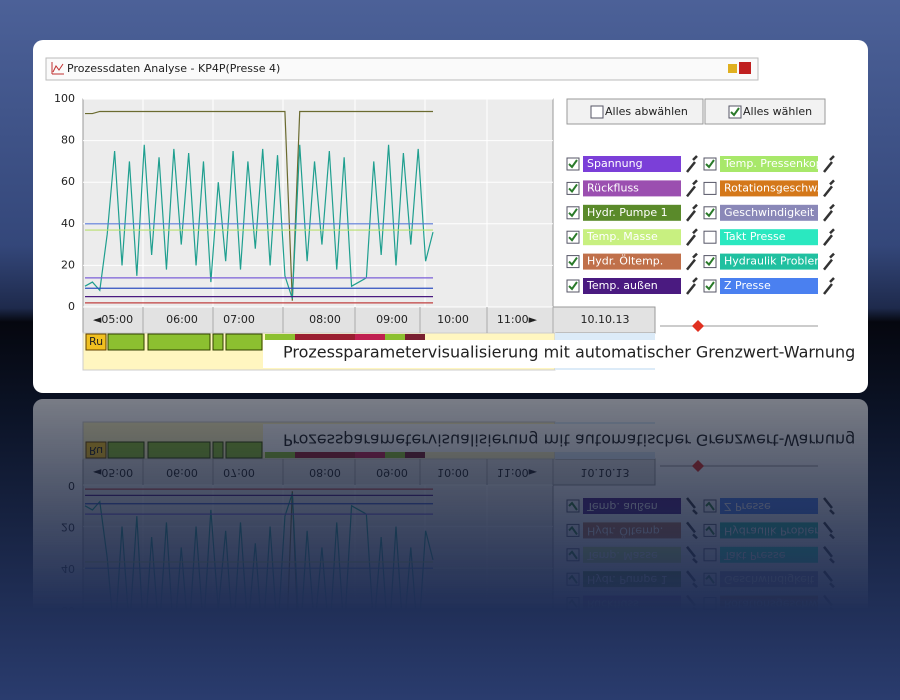 The image size is (900, 700). Describe the element at coordinates (622, 236) in the screenshot. I see `parameter-label: Temp. Masse` at that location.